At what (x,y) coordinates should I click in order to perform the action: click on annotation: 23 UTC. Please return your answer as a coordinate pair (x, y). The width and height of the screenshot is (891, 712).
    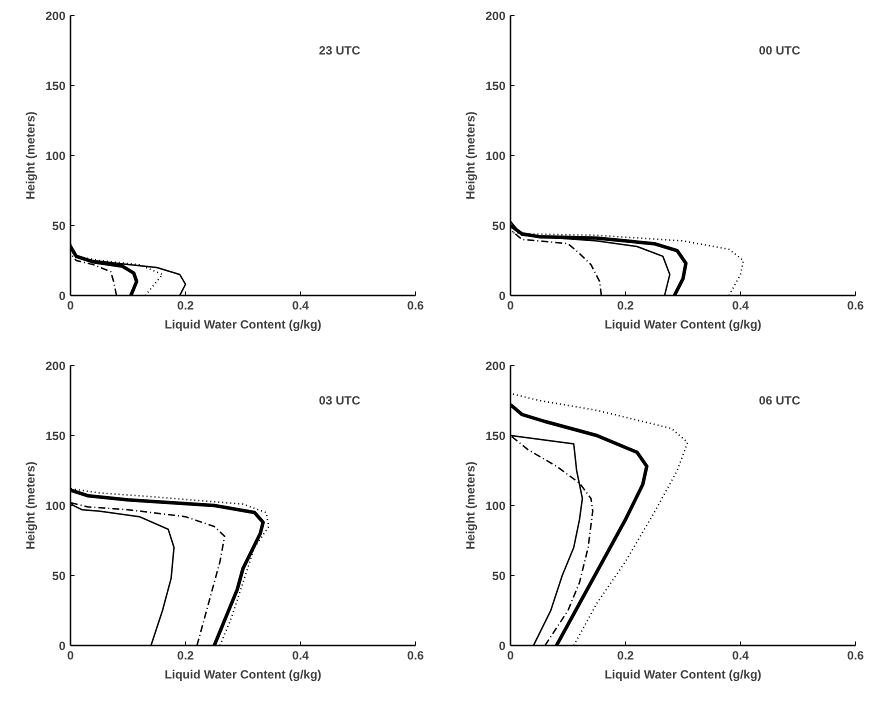
    Looking at the image, I should click on (339, 51).